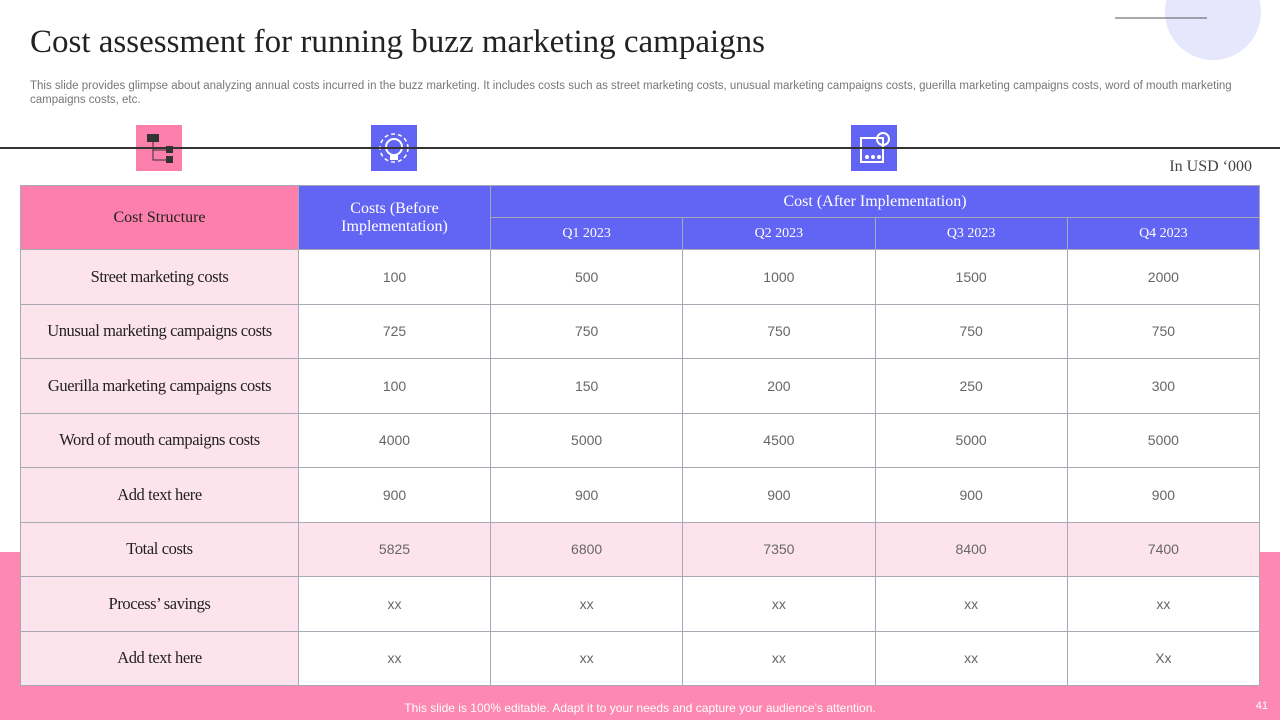 The width and height of the screenshot is (1280, 720). What do you see at coordinates (159, 148) in the screenshot?
I see `icon-frame` at bounding box center [159, 148].